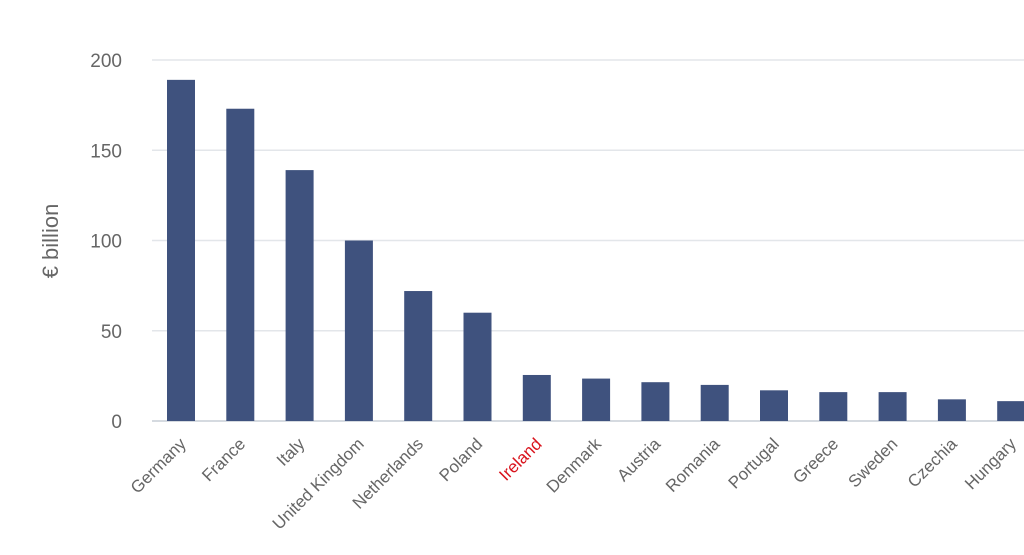 This screenshot has width=1024, height=555. I want to click on x-tick-label: Czechia, so click(932, 462).